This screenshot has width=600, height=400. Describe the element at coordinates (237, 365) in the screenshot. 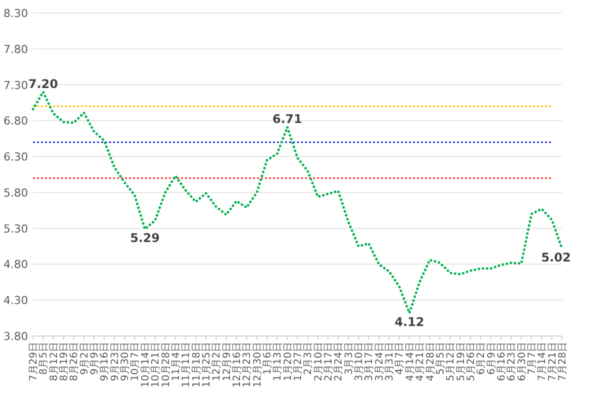

I see `x-tick-label: 12月16日` at that location.